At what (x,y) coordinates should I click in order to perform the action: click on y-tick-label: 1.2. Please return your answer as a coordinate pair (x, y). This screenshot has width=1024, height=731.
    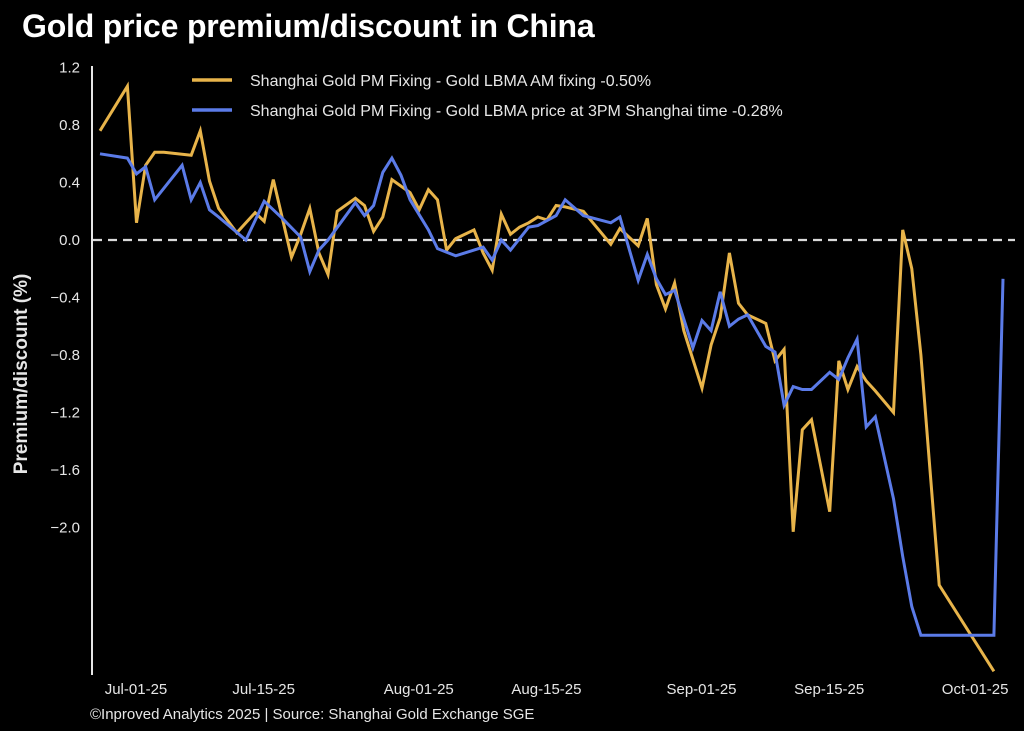
    Looking at the image, I should click on (69, 68).